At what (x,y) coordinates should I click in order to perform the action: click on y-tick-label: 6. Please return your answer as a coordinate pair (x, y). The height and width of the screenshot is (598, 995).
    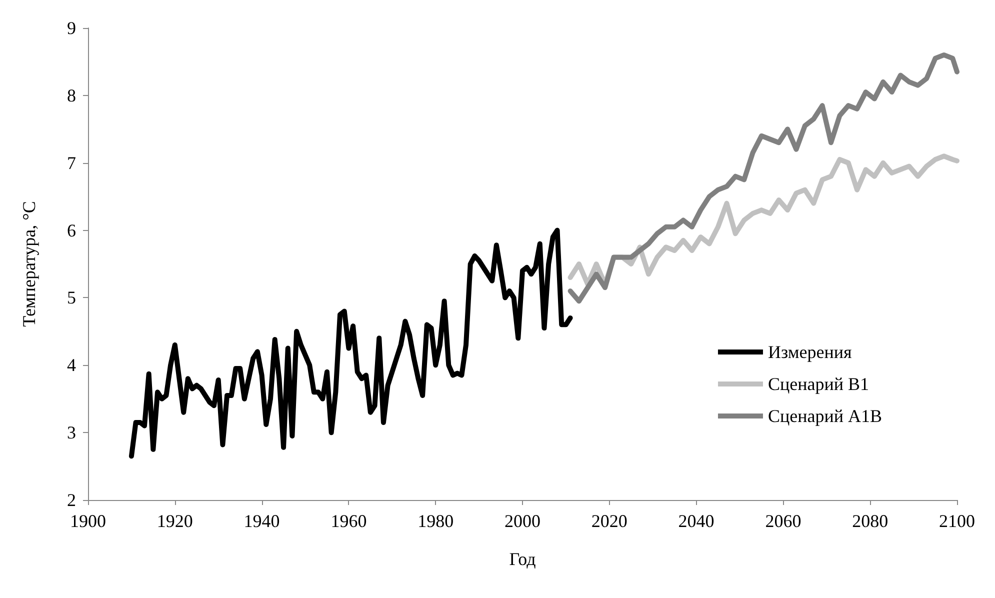
    Looking at the image, I should click on (71, 230).